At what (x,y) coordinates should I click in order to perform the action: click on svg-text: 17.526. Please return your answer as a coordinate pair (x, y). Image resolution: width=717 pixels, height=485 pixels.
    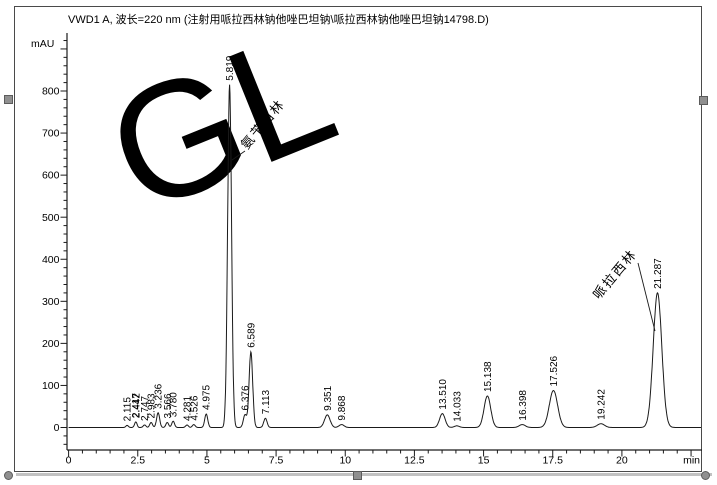
    Looking at the image, I should click on (554, 370).